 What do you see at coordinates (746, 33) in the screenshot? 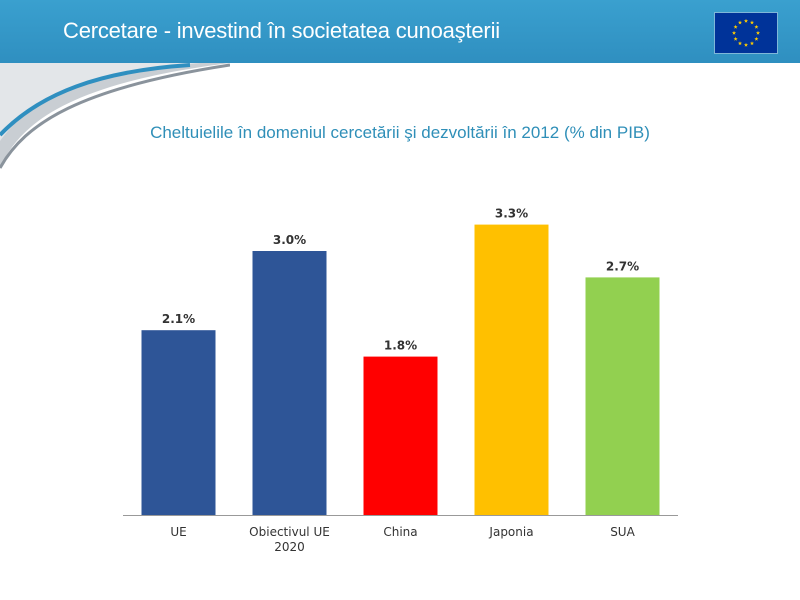
I see `eu-flag-icon` at bounding box center [746, 33].